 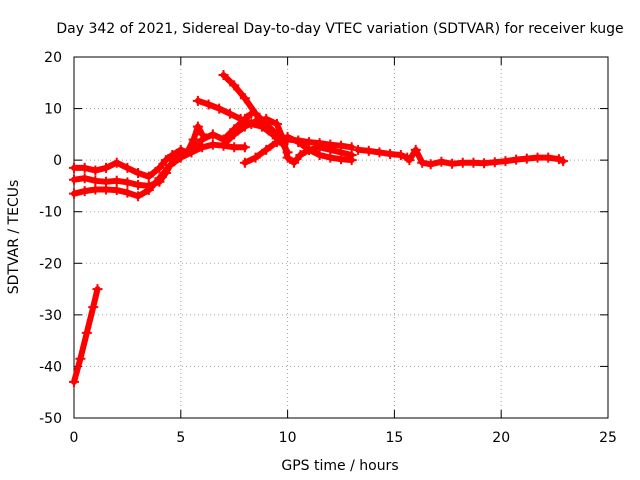 I want to click on y-tick-label: -30, so click(x=50, y=316).